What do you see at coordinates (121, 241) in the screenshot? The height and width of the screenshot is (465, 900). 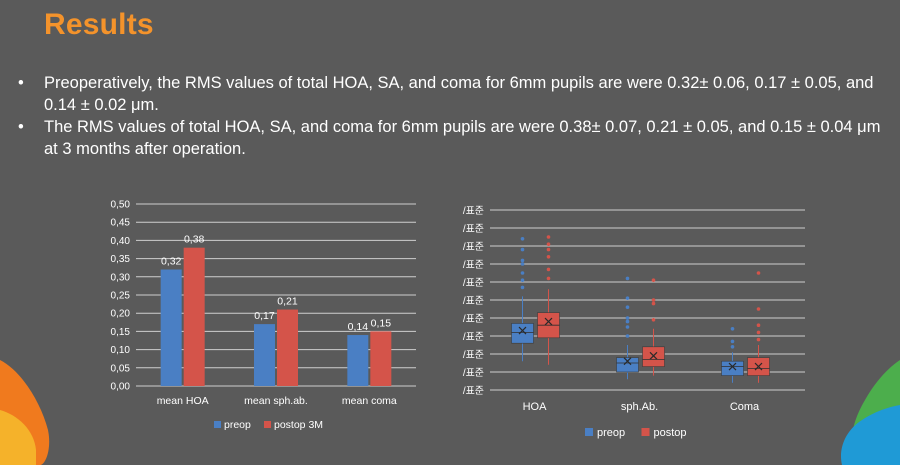 I see `y-tick-label: 0,40` at bounding box center [121, 241].